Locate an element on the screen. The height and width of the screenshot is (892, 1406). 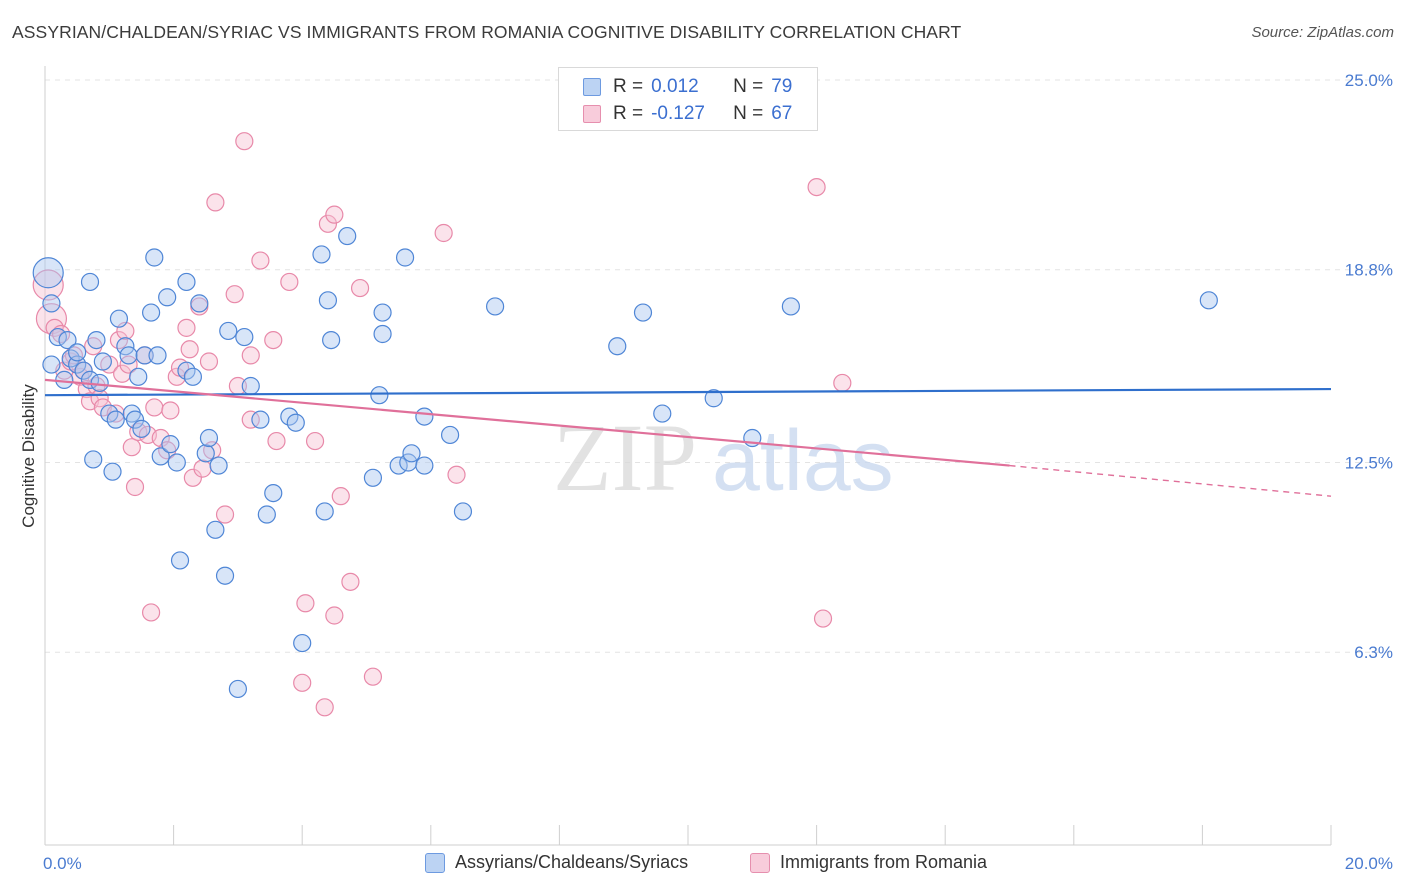
trend-line-romania-extension is located at coordinates (1170, 480).